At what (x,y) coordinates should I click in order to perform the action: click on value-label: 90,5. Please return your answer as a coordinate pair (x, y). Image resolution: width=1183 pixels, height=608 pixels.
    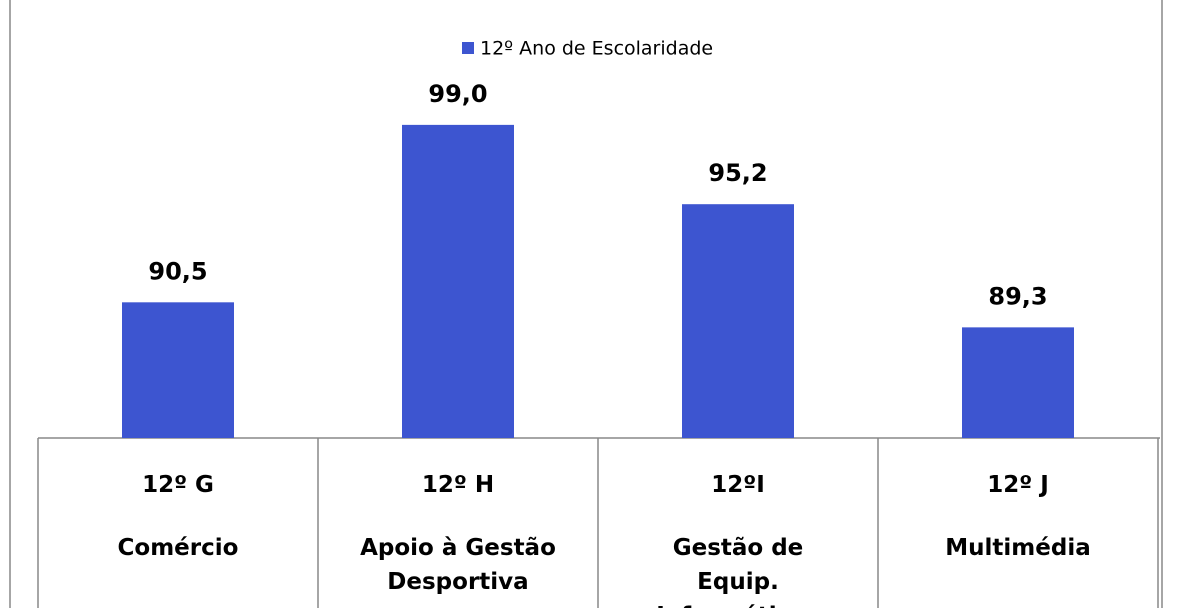
    Looking at the image, I should click on (177, 271).